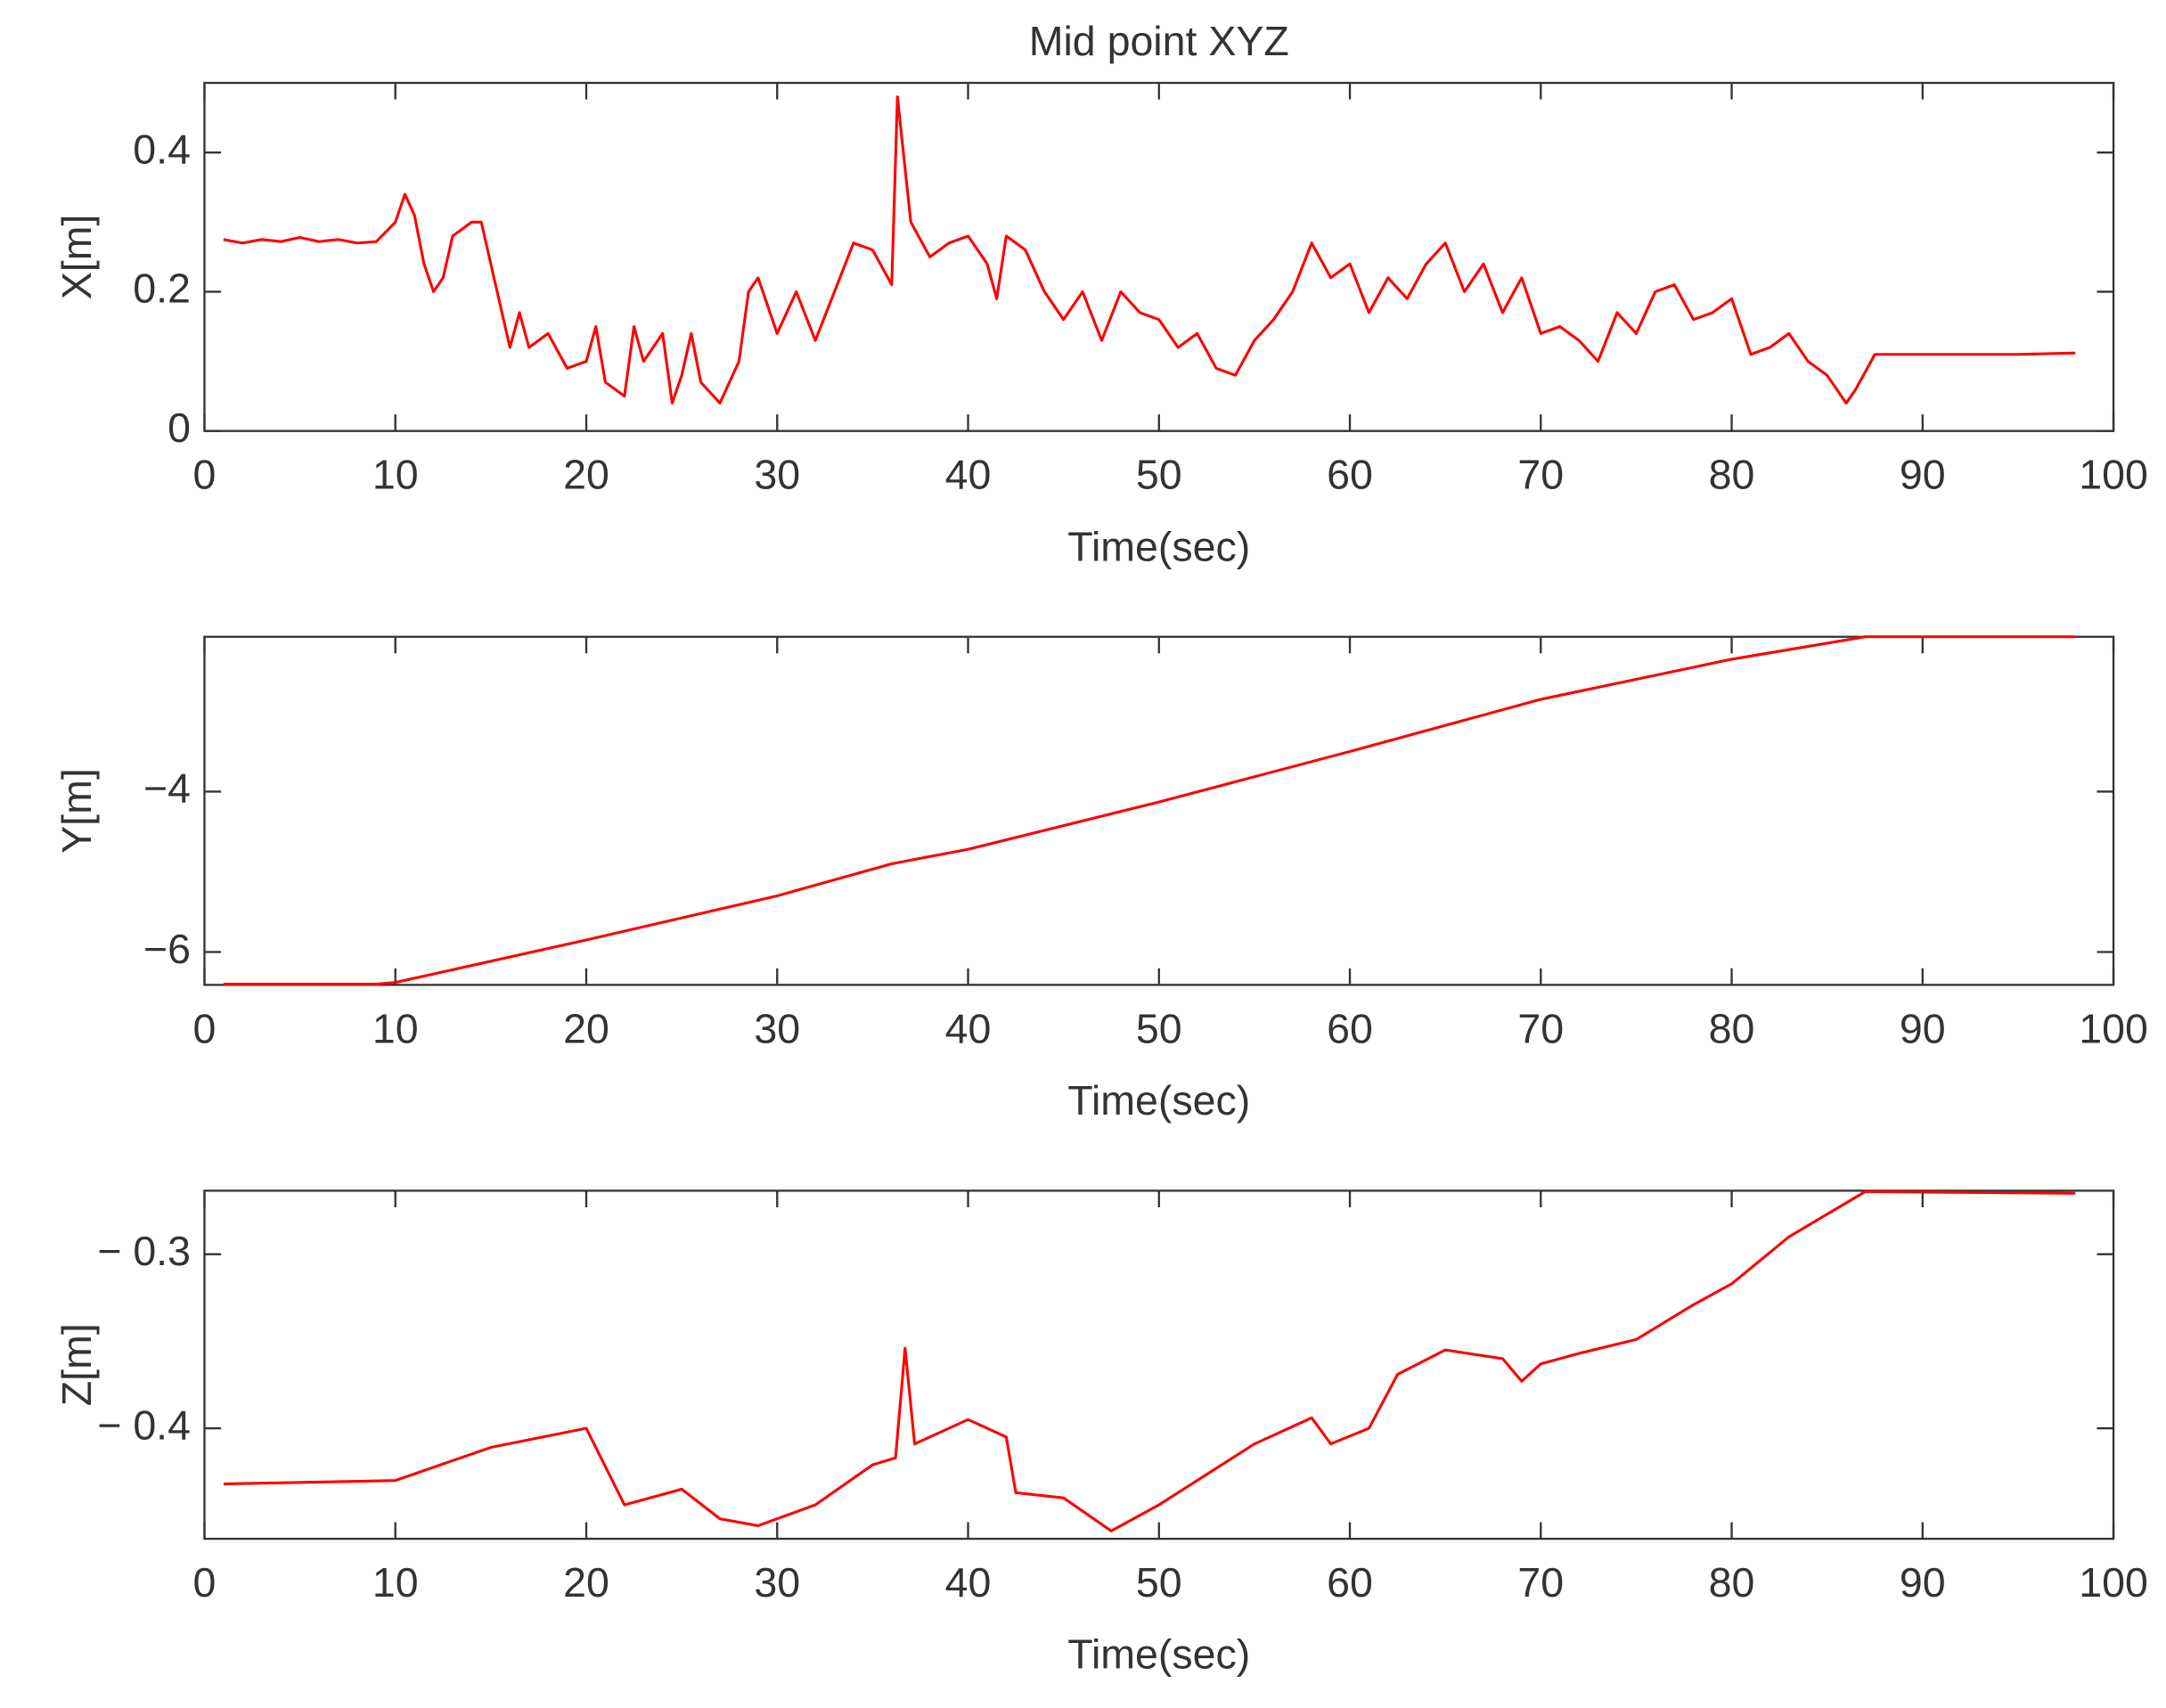  Describe the element at coordinates (76, 811) in the screenshot. I see `y-axis-label: Y[m]` at that location.